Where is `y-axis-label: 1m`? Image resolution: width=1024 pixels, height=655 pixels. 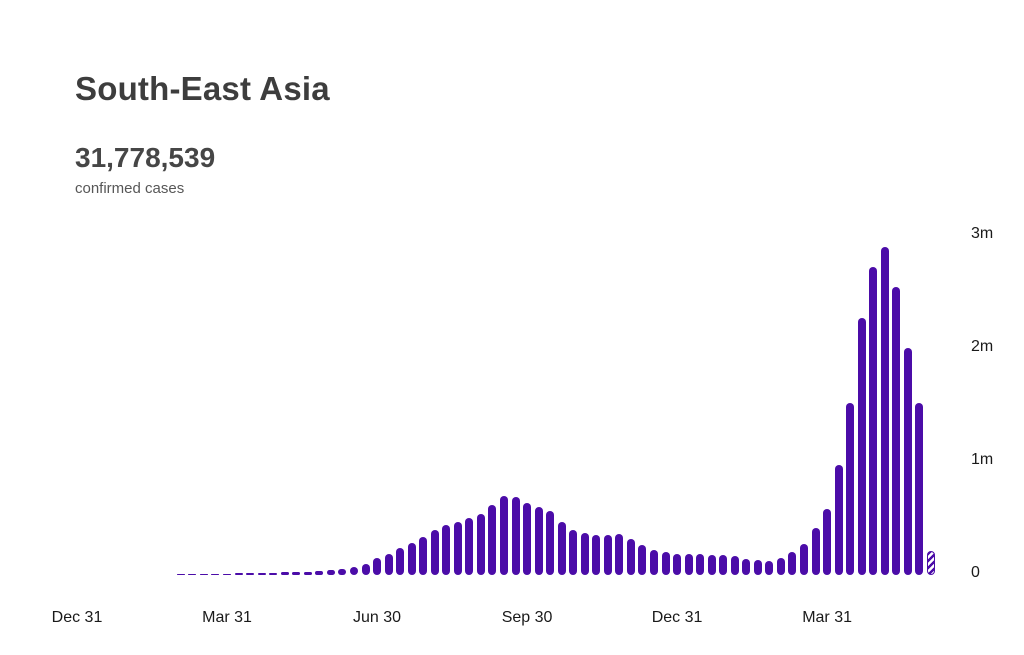
y-axis-label: 1m is located at coordinates (982, 459).